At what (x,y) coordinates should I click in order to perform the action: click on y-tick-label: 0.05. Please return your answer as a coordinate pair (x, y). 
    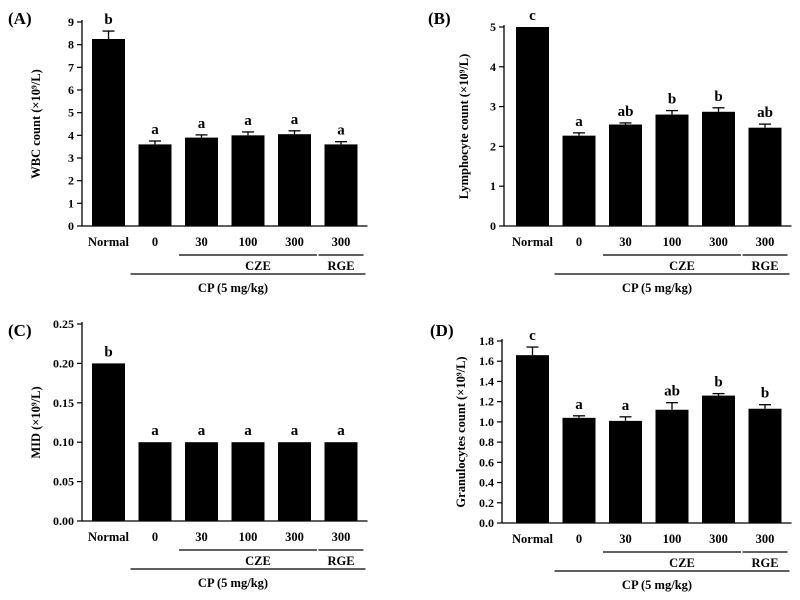
    Looking at the image, I should click on (63, 482).